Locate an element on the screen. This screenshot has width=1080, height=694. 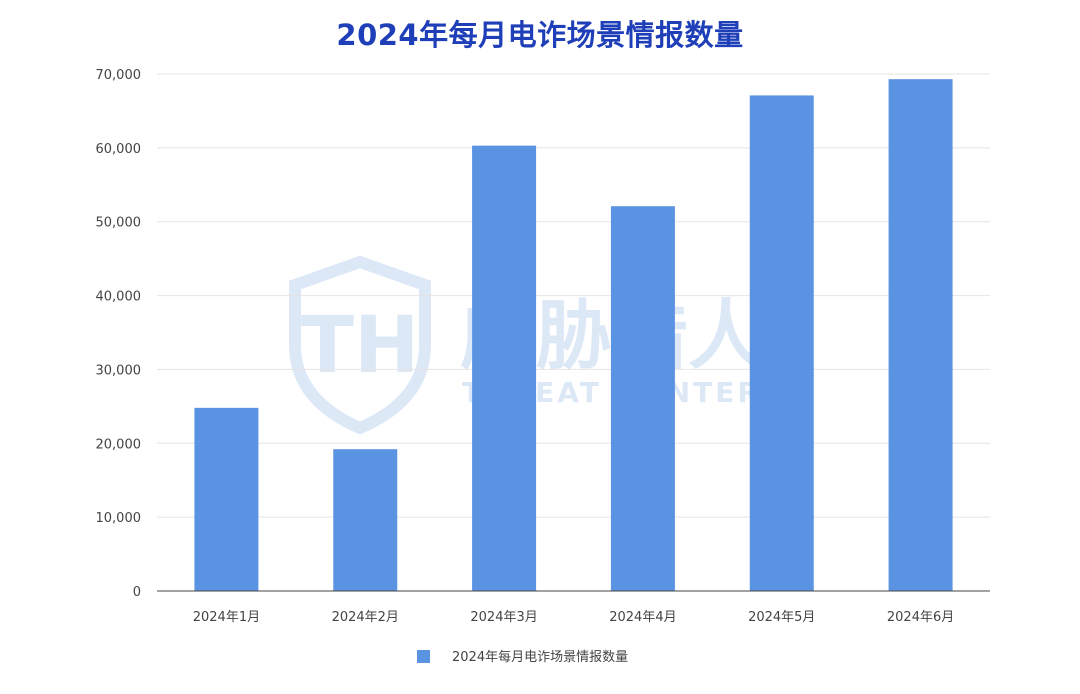
y-tick-label: 50,000 is located at coordinates (119, 223).